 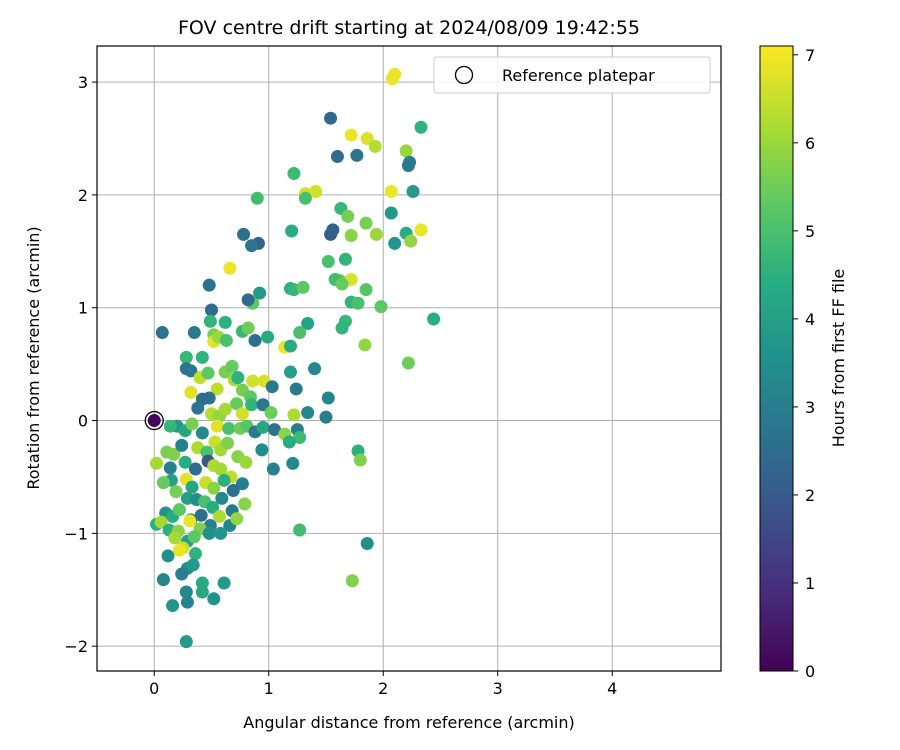 What do you see at coordinates (76, 533) in the screenshot?
I see `y-tick-label: −1` at bounding box center [76, 533].